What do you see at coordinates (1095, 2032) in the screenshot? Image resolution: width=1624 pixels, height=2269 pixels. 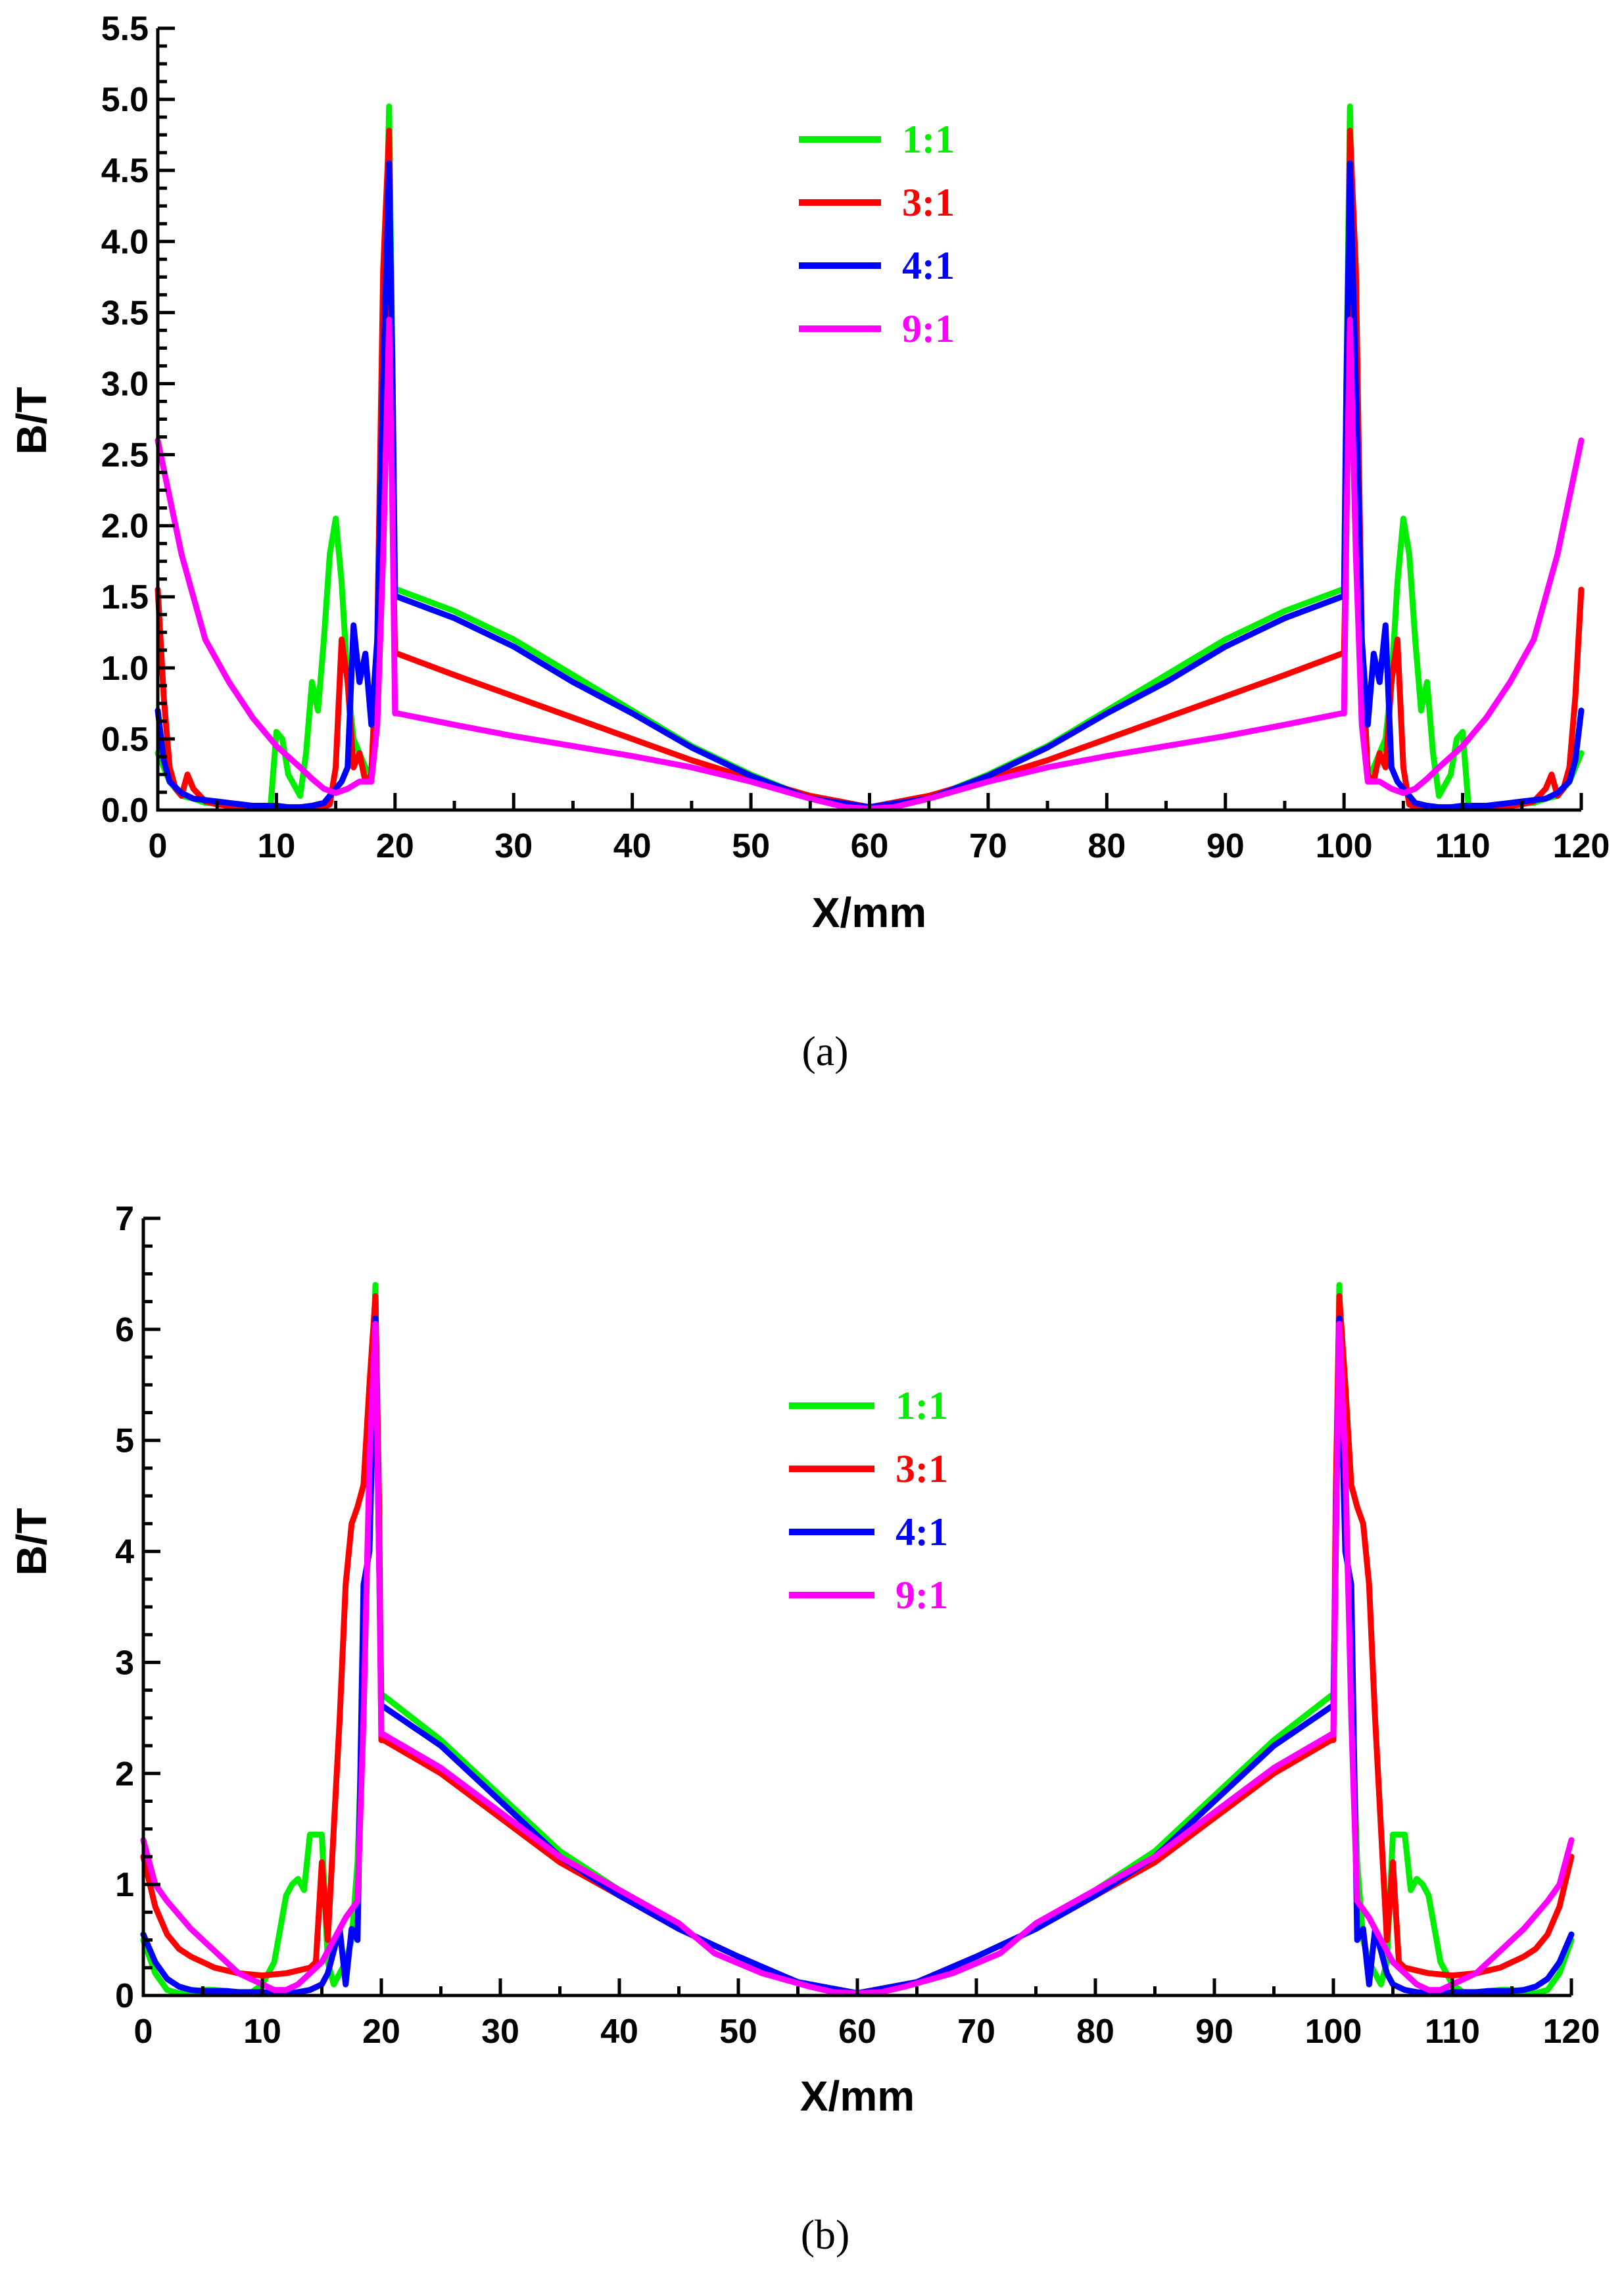 I see `chart-b-x-tick-label: 80` at bounding box center [1095, 2032].